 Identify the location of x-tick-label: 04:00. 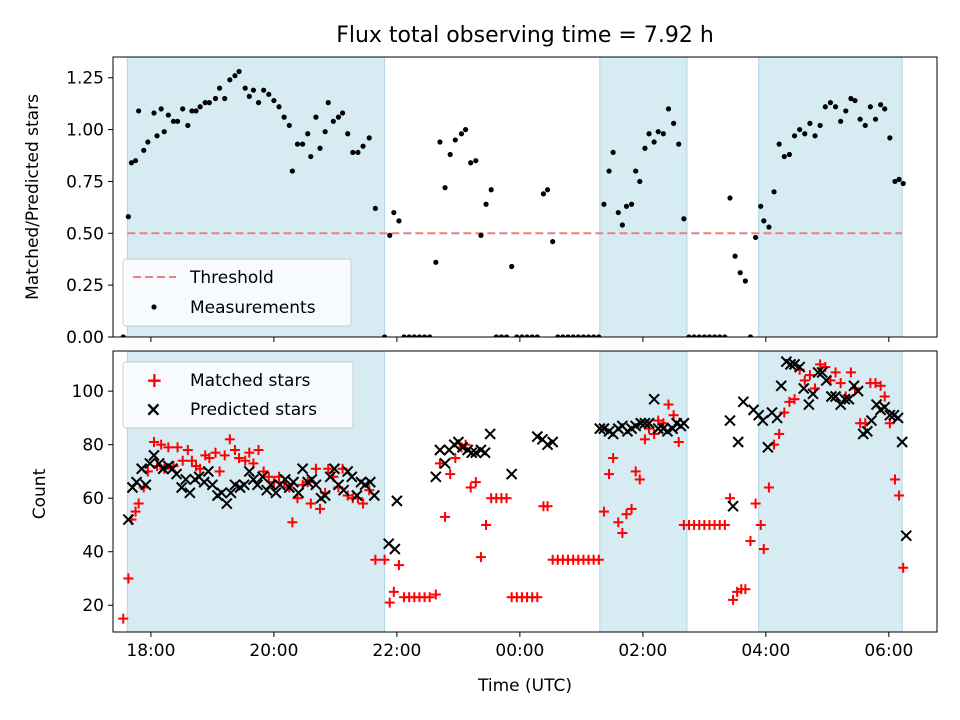
(765, 651).